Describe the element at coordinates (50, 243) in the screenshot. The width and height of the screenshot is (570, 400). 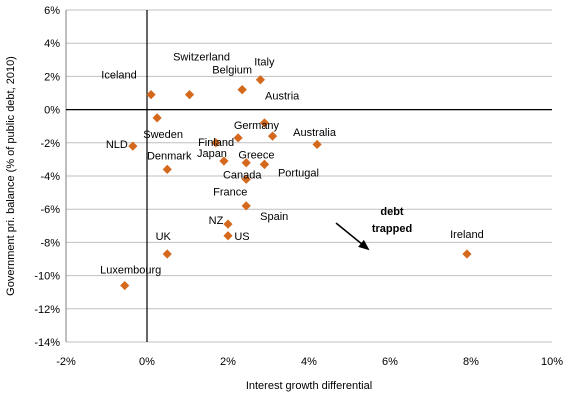
I see `y-tick-label: -8%` at that location.